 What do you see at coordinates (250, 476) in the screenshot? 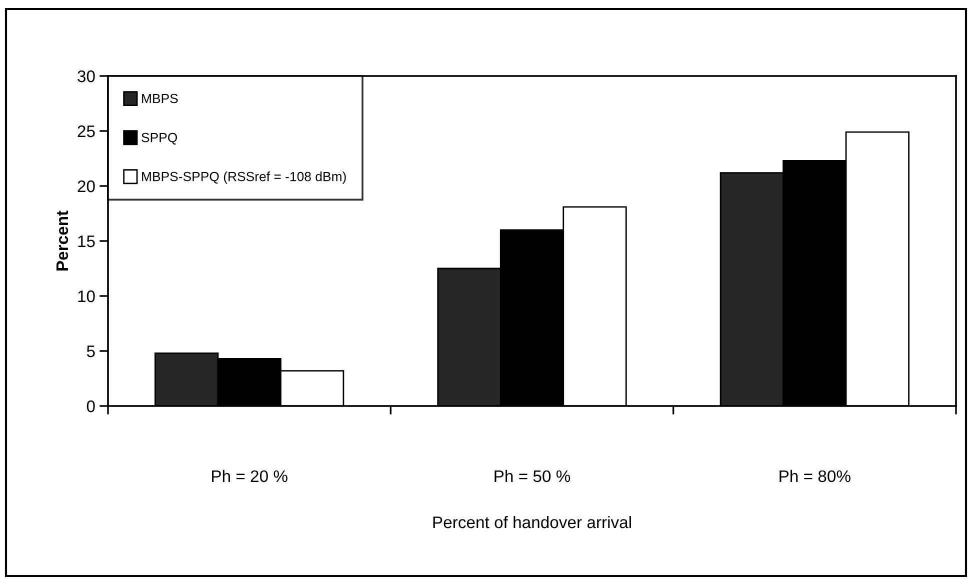
I see `x-tick-label: Ph = 20 %` at bounding box center [250, 476].